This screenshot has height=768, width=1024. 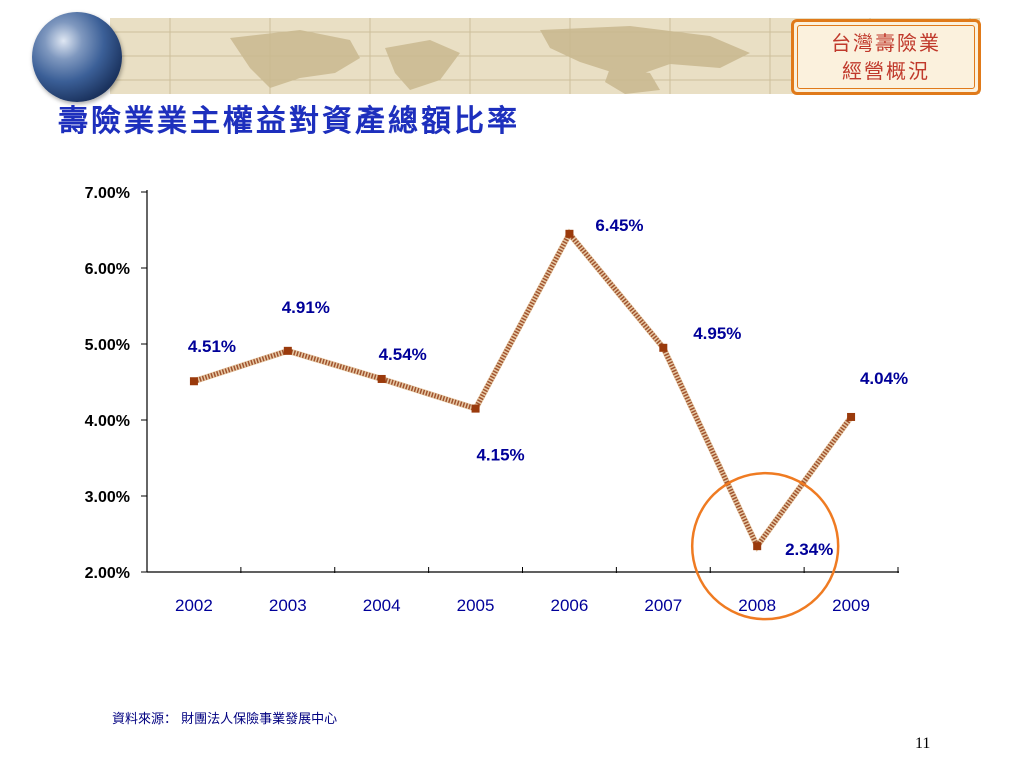 What do you see at coordinates (619, 225) in the screenshot?
I see `data-label-2006: 6.45%` at bounding box center [619, 225].